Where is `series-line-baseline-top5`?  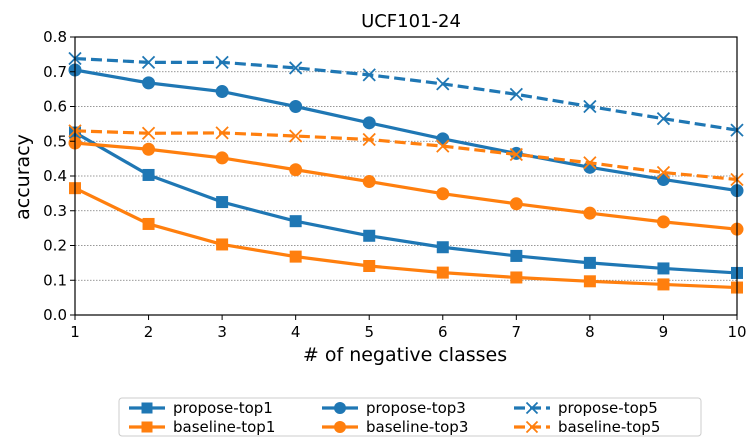
series-line-baseline-top5 is located at coordinates (406, 155).